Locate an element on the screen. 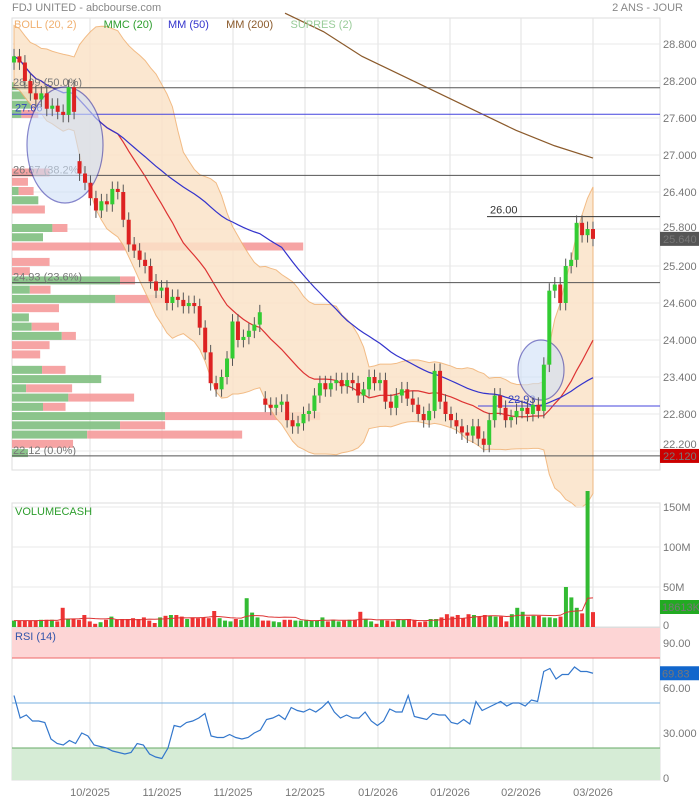  rsi-tick-label: 30.000 is located at coordinates (680, 734).